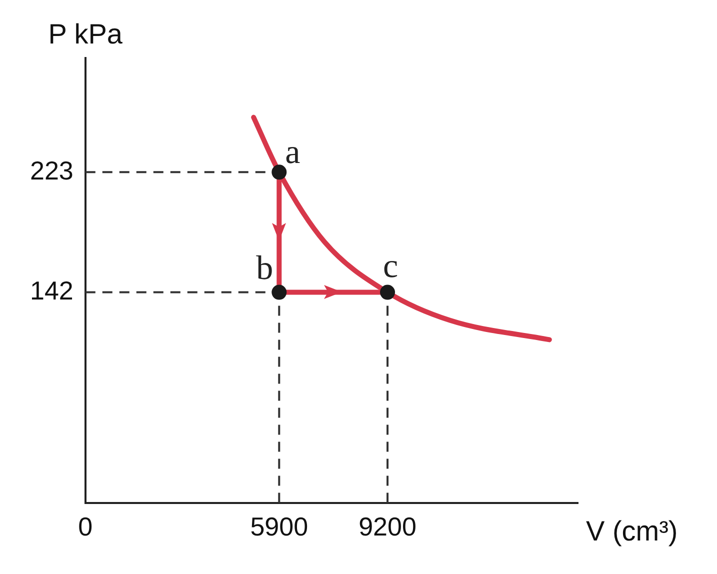  What do you see at coordinates (265, 269) in the screenshot?
I see `data-label: b` at bounding box center [265, 269].